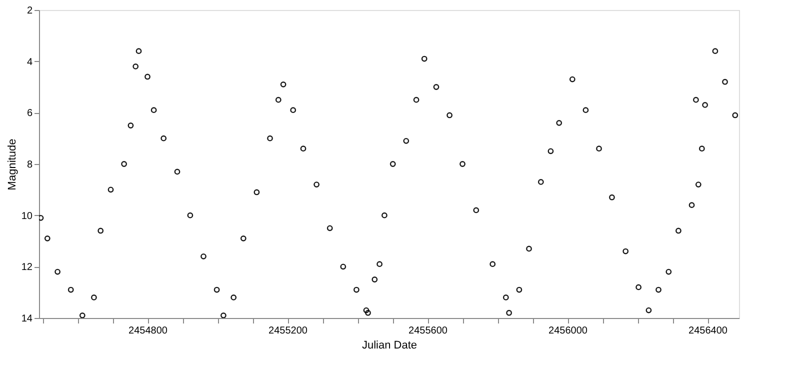 The image size is (789, 365). I want to click on x-tick-label: 2455600, so click(428, 331).